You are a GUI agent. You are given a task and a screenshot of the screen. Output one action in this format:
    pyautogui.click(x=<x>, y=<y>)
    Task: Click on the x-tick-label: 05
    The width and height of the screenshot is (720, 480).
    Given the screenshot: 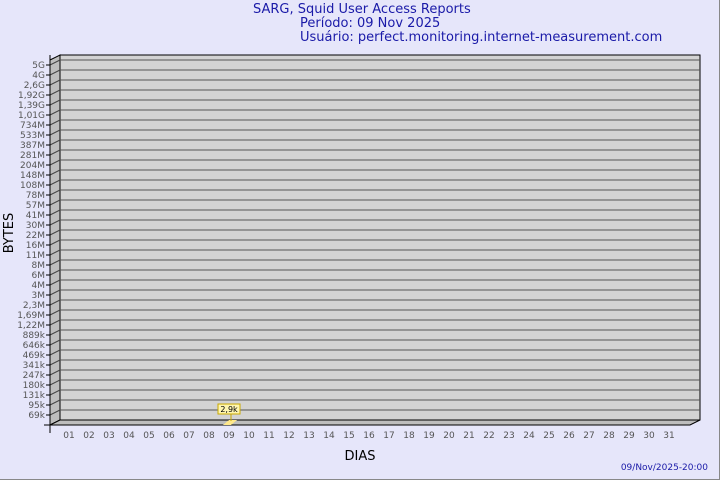 What is the action you would take?
    pyautogui.click(x=148, y=436)
    